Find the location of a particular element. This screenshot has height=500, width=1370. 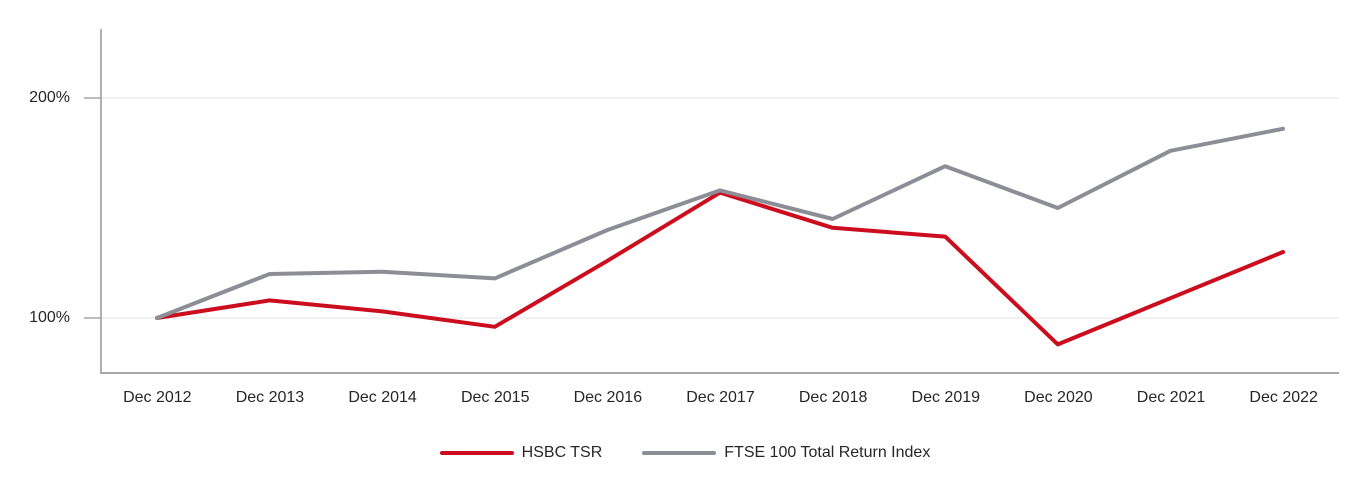

hsbc-tsr-legend-label: HSBC TSR is located at coordinates (562, 452).